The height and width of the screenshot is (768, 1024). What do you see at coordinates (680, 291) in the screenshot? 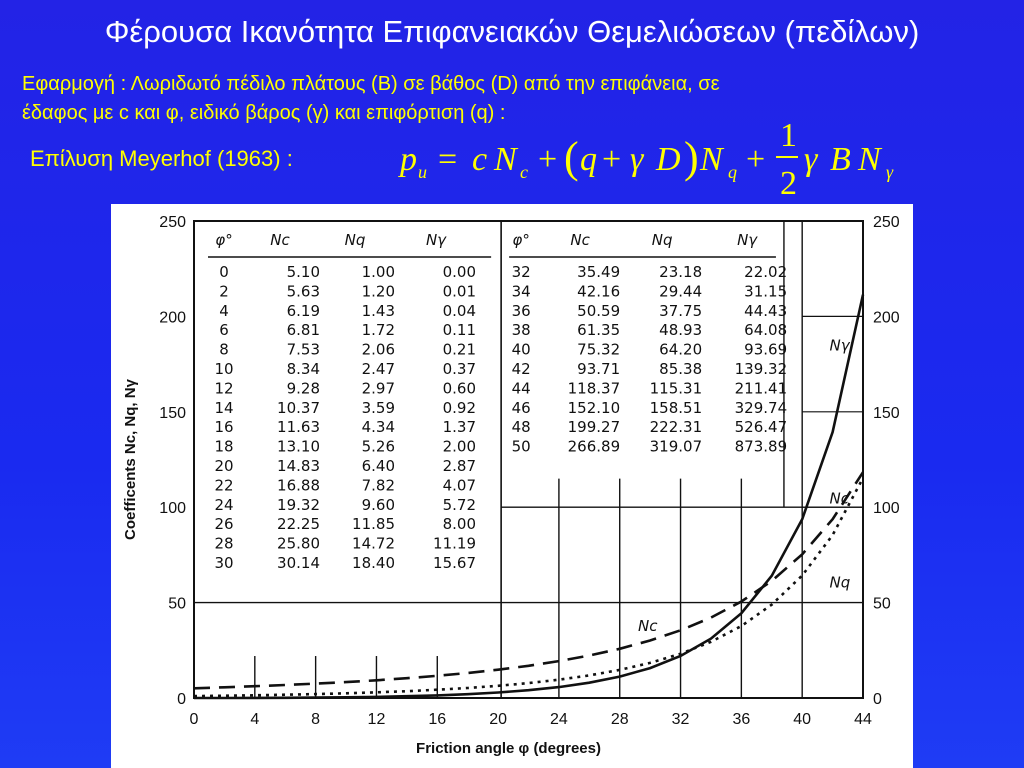
I see `table-cell: 29.44` at bounding box center [680, 291].